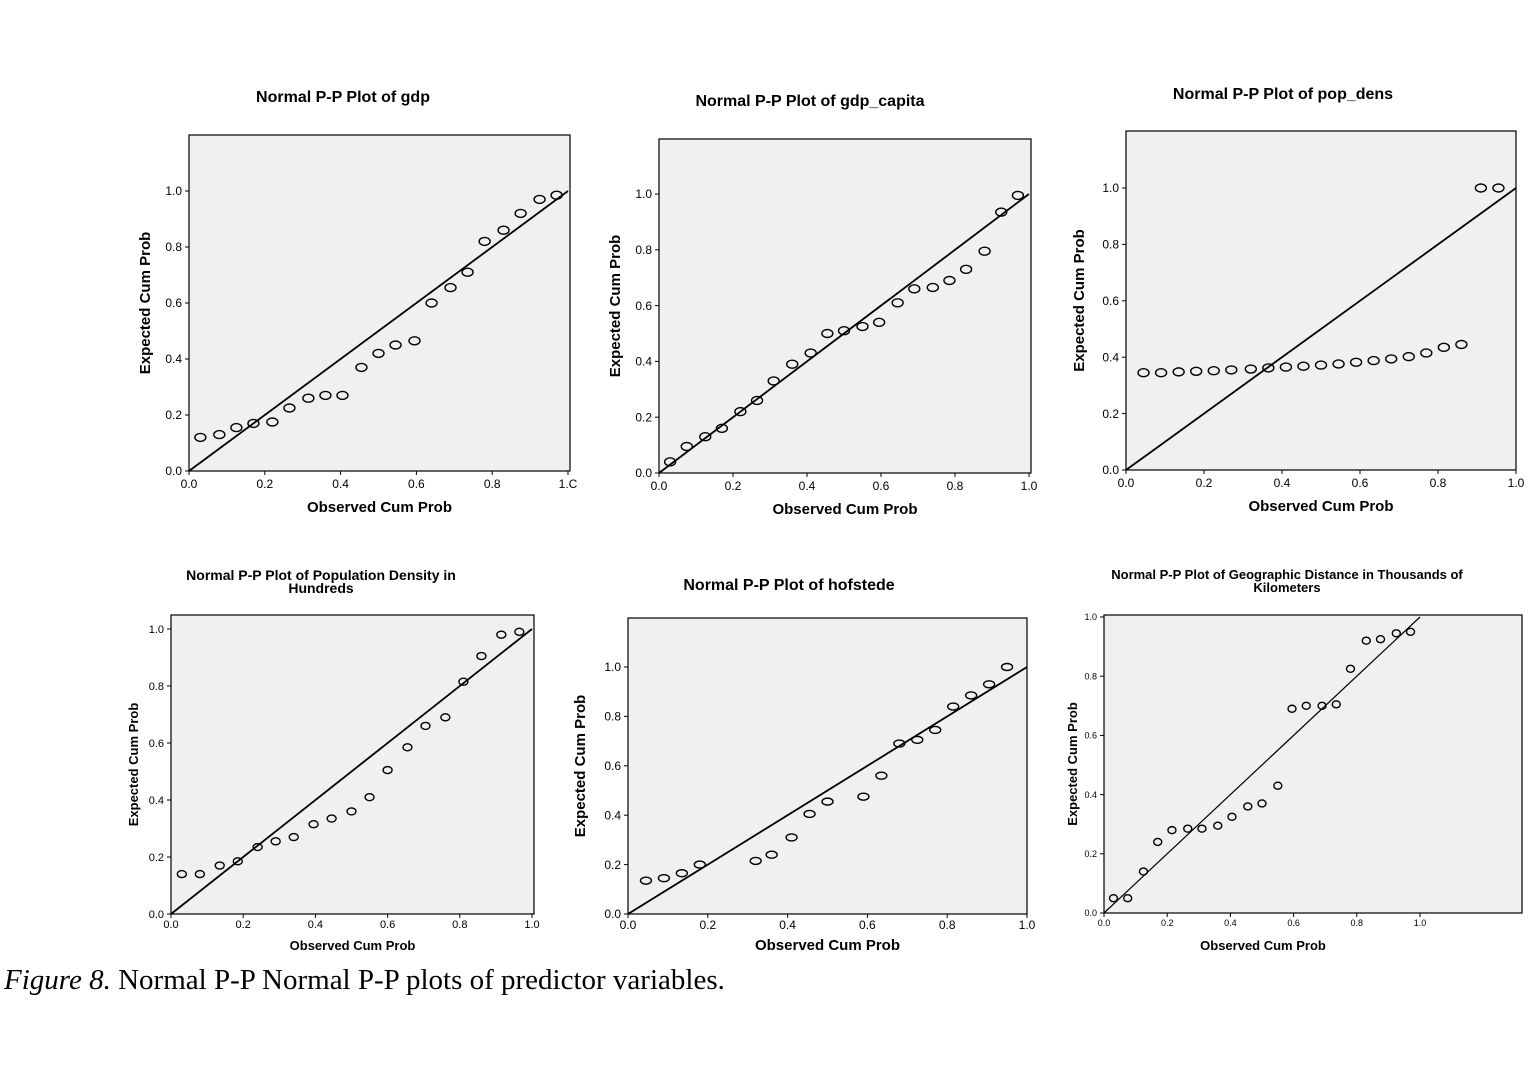  I want to click on x-tick-label: 1.0, so click(1029, 486).